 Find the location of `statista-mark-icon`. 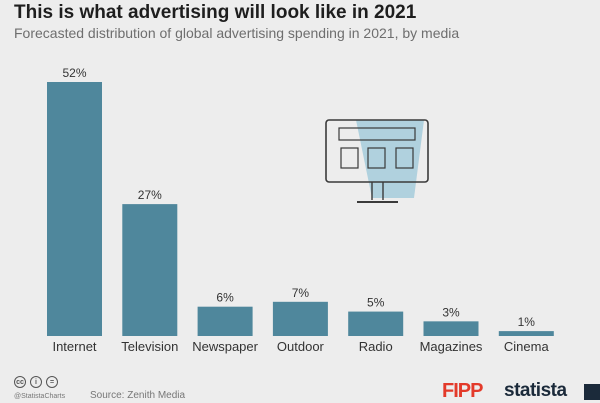

statista-mark-icon is located at coordinates (592, 392).